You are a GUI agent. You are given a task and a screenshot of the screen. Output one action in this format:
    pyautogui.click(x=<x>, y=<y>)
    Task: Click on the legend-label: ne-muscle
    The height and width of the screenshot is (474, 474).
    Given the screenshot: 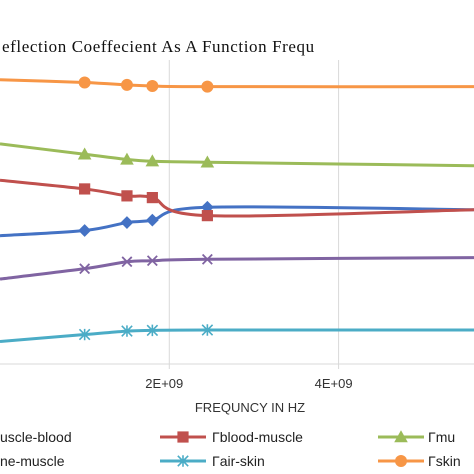 What is the action you would take?
    pyautogui.click(x=32, y=461)
    